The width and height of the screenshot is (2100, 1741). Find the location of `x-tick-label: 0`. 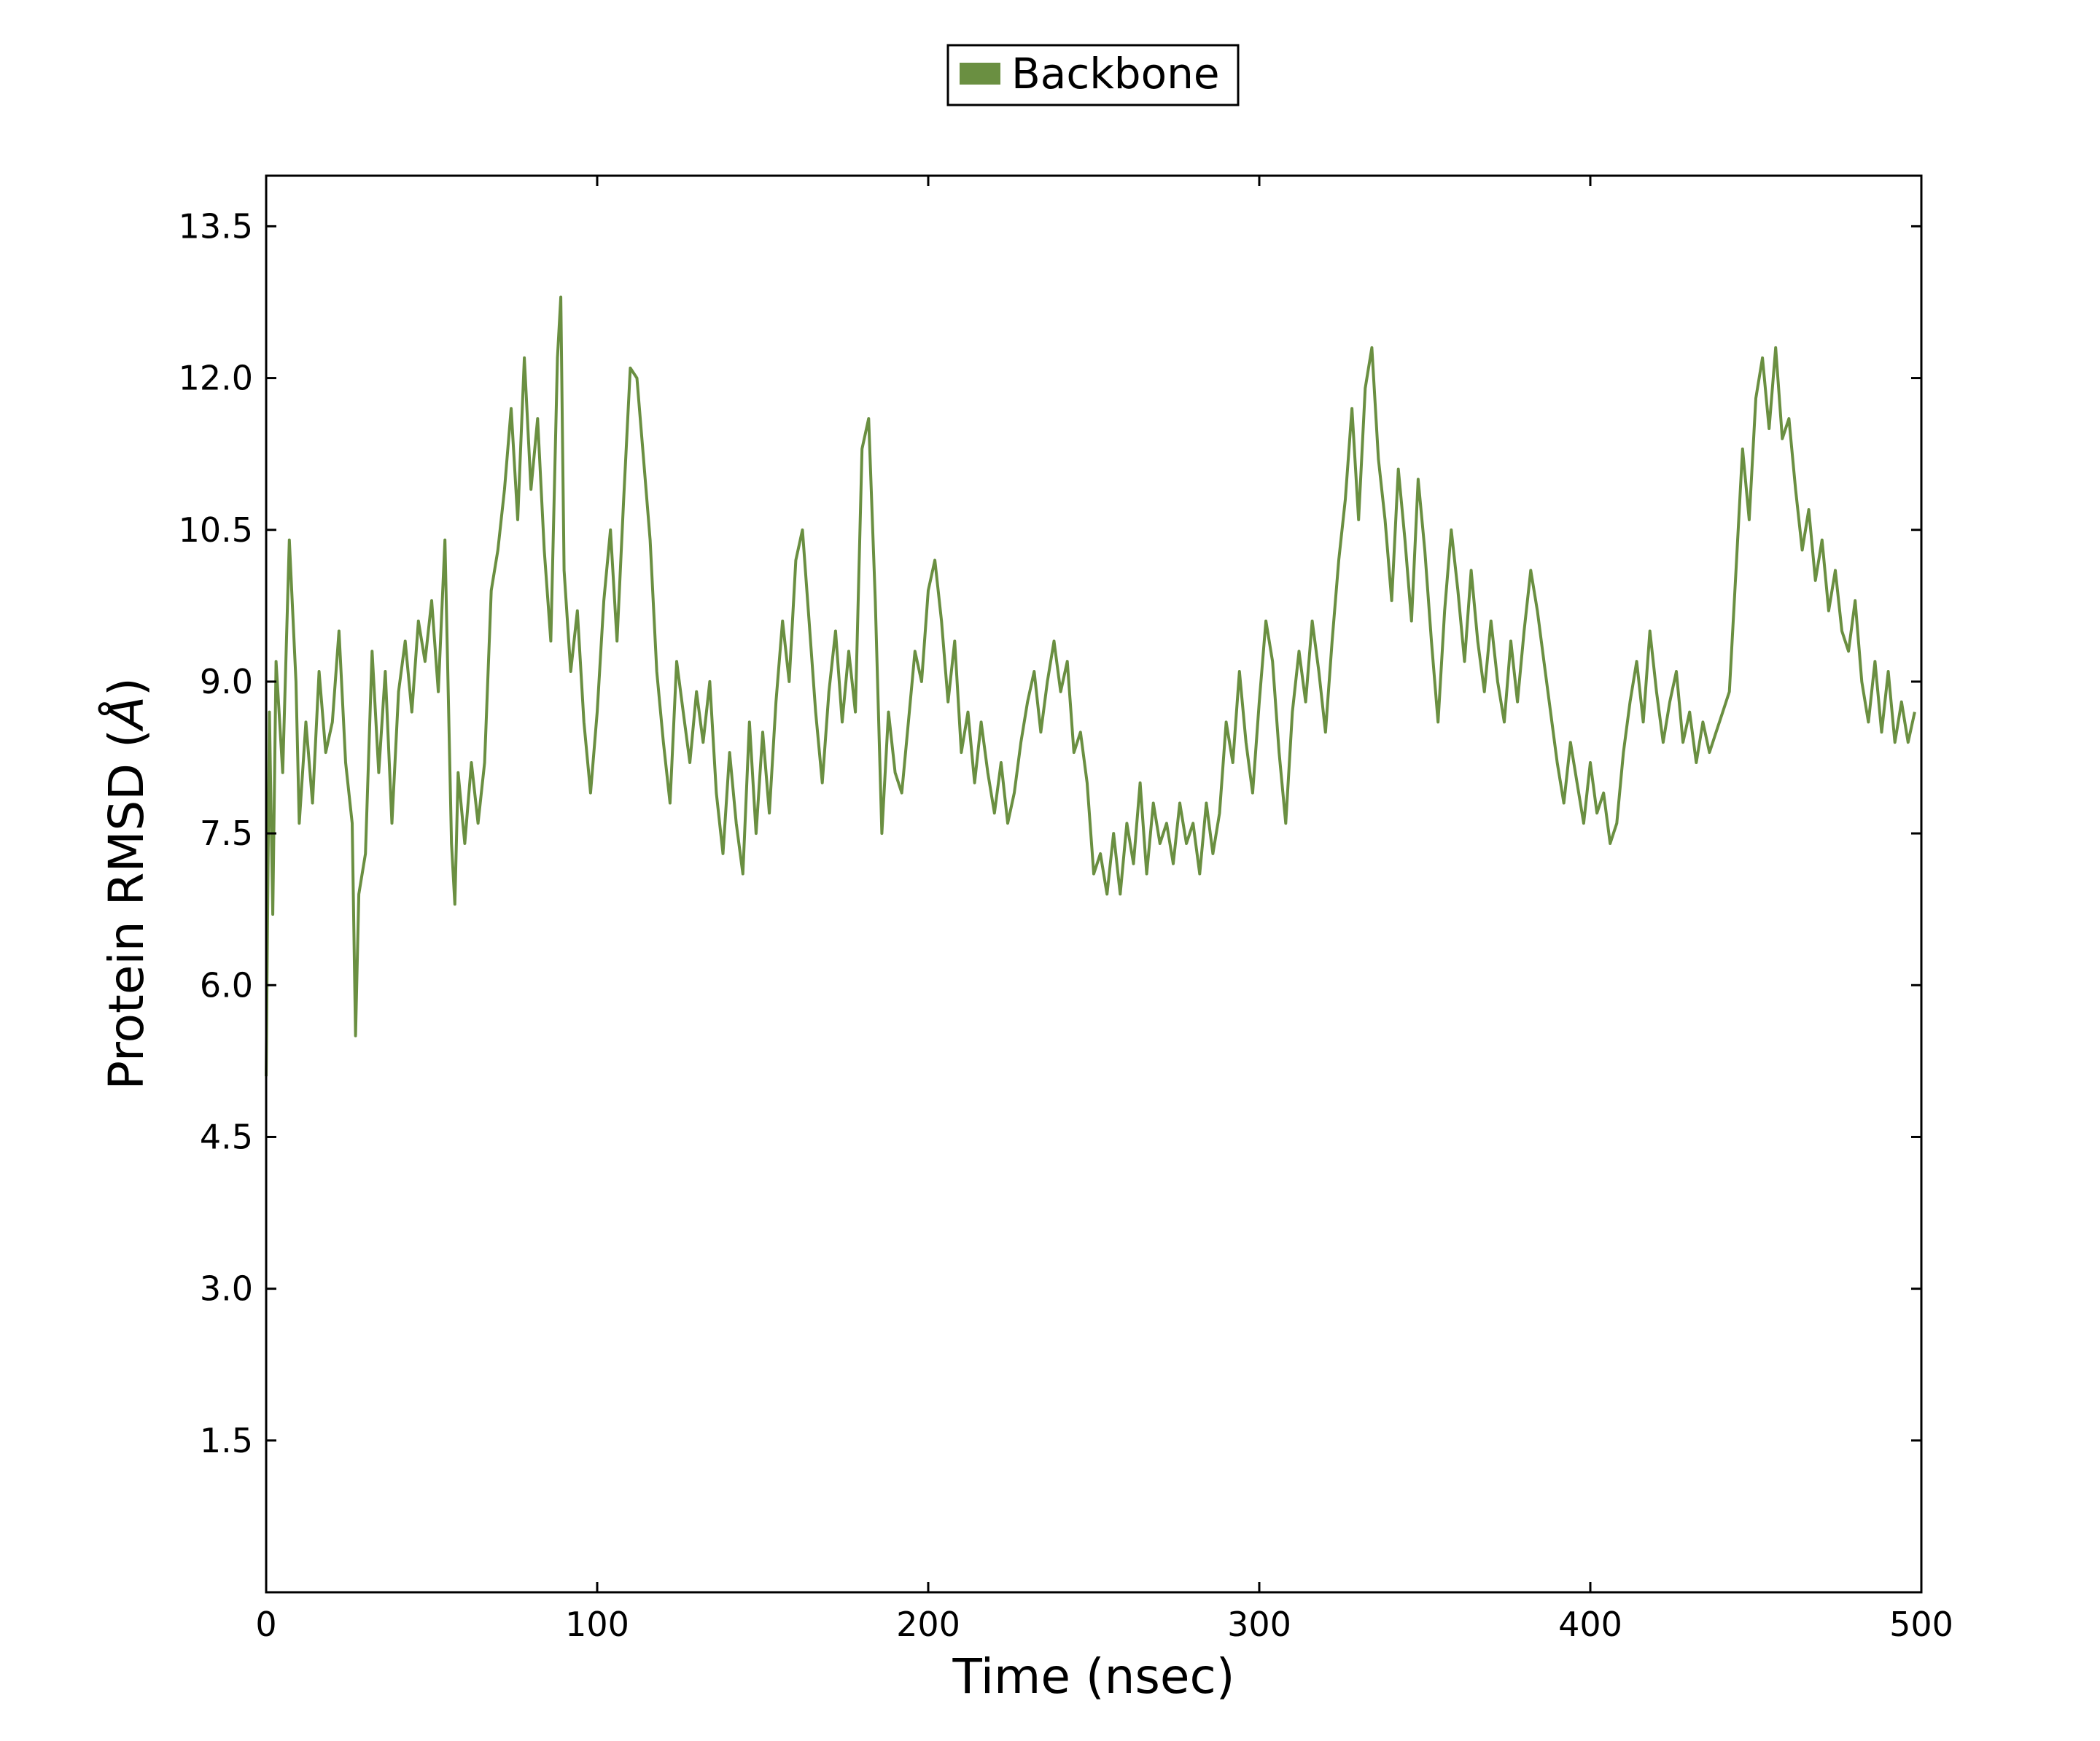

x-tick-label: 0 is located at coordinates (265, 1624).